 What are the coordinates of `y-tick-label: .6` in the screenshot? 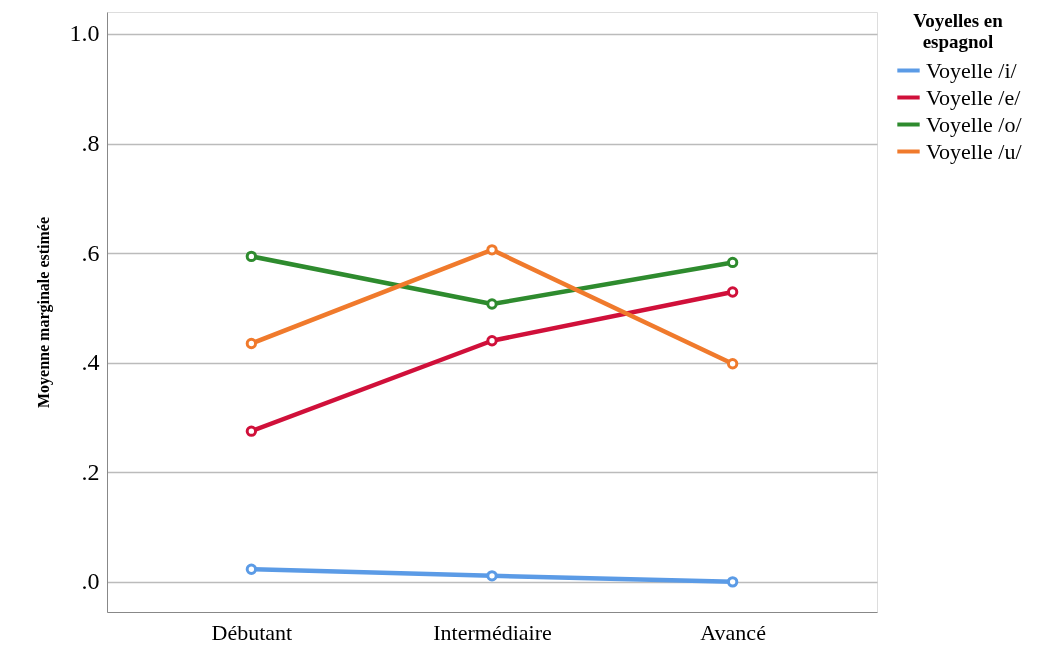 It's located at (90, 252).